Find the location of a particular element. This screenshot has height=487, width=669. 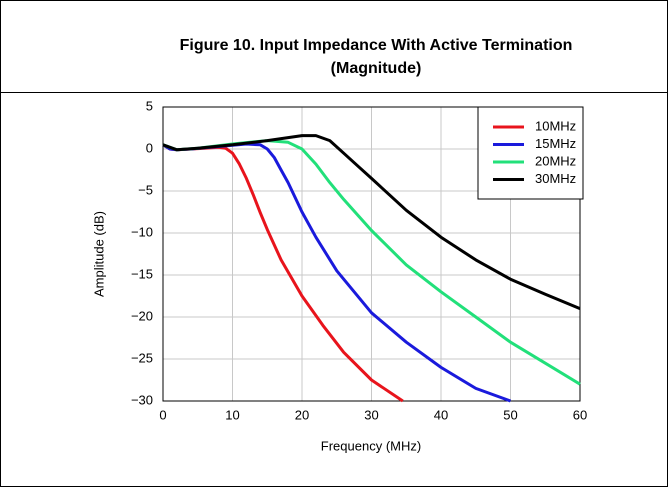

y-tick-label: −20 is located at coordinates (142, 315).